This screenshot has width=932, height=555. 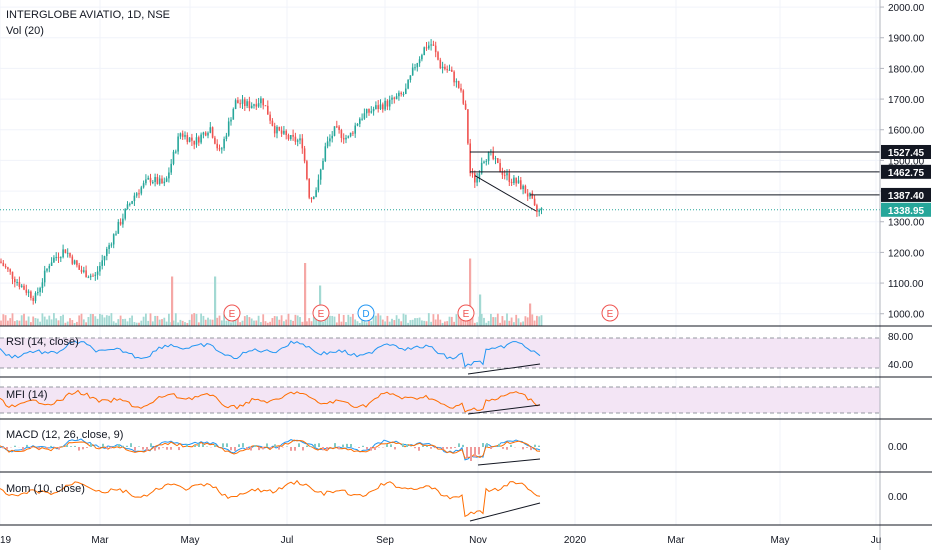 What do you see at coordinates (509, 462) in the screenshot?
I see `macd-divergence` at bounding box center [509, 462].